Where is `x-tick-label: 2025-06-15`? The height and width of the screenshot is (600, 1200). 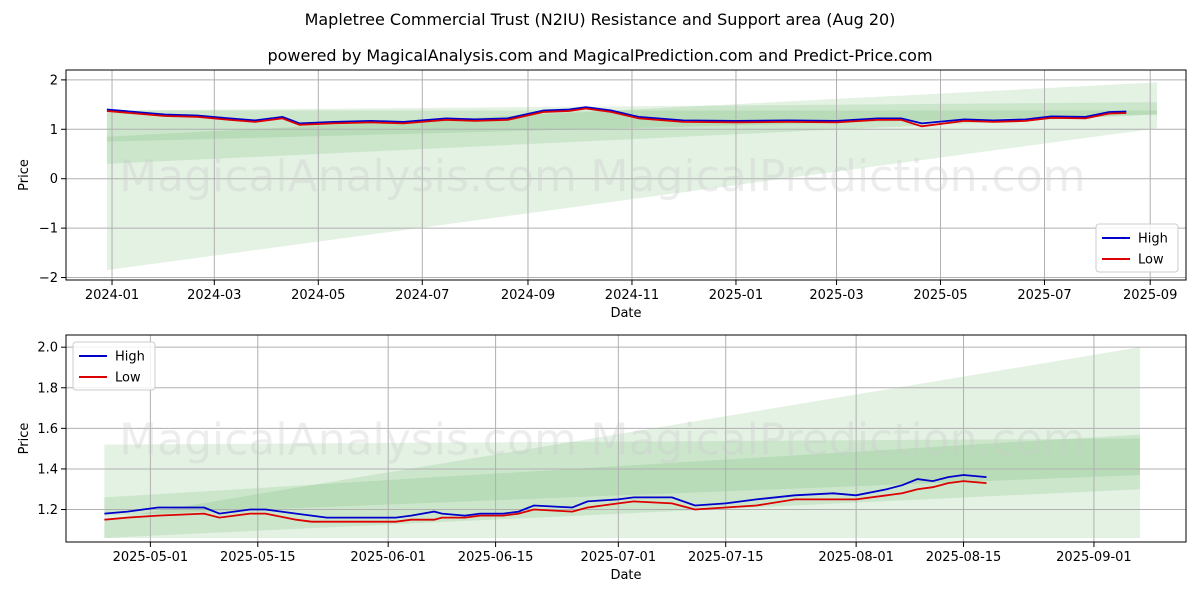
x-tick-label: 2025-06-15 is located at coordinates (496, 557).